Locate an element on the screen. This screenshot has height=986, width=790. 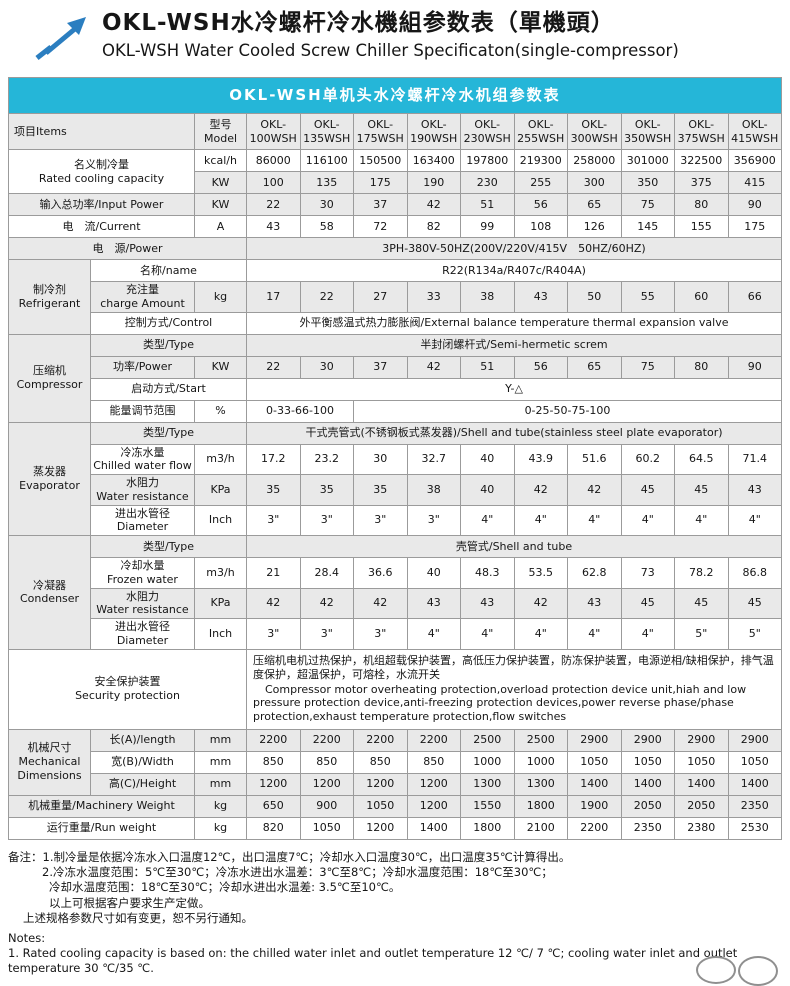
value-cell: 650 is located at coordinates (273, 806).